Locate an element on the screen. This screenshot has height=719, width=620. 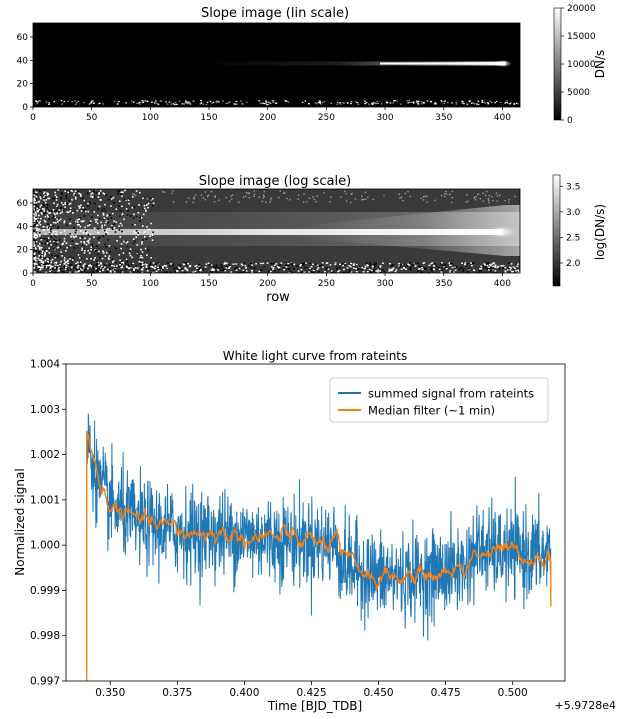
heatmap-log-ytick-label: 0 is located at coordinates (25, 274).